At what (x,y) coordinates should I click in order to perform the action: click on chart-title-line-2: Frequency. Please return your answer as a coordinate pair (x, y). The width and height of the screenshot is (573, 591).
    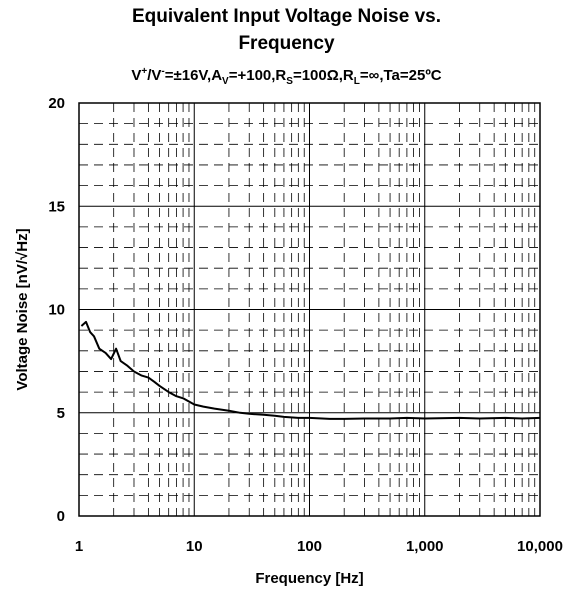
    Looking at the image, I should click on (286, 43).